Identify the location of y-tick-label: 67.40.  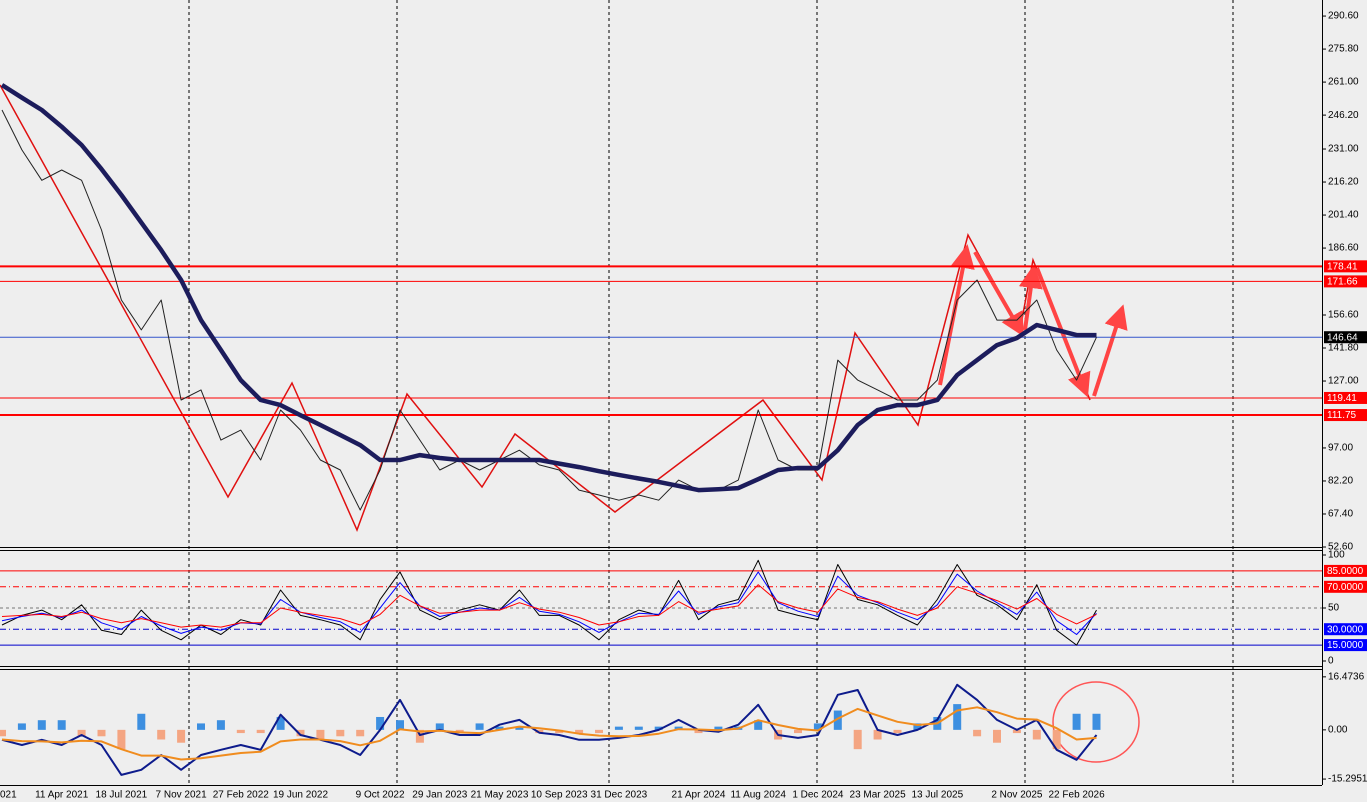
(1340, 514).